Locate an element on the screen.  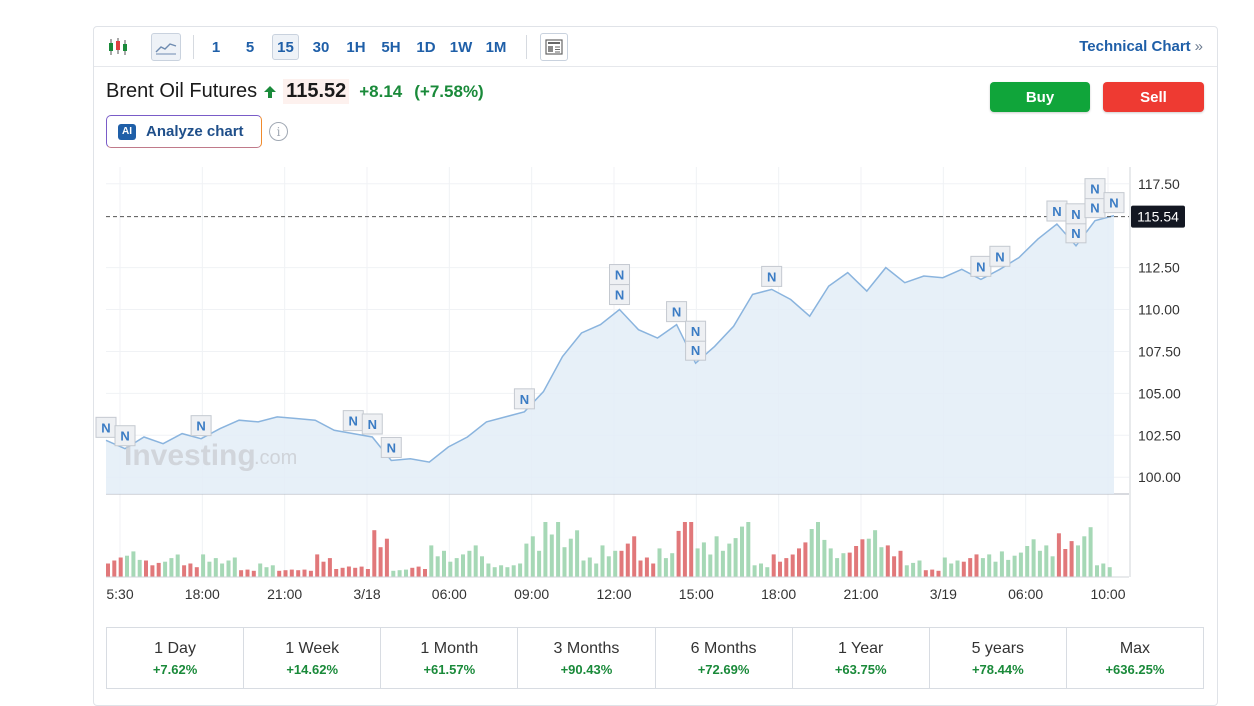
period-max: Max +636.25% is located at coordinates (1135, 658).